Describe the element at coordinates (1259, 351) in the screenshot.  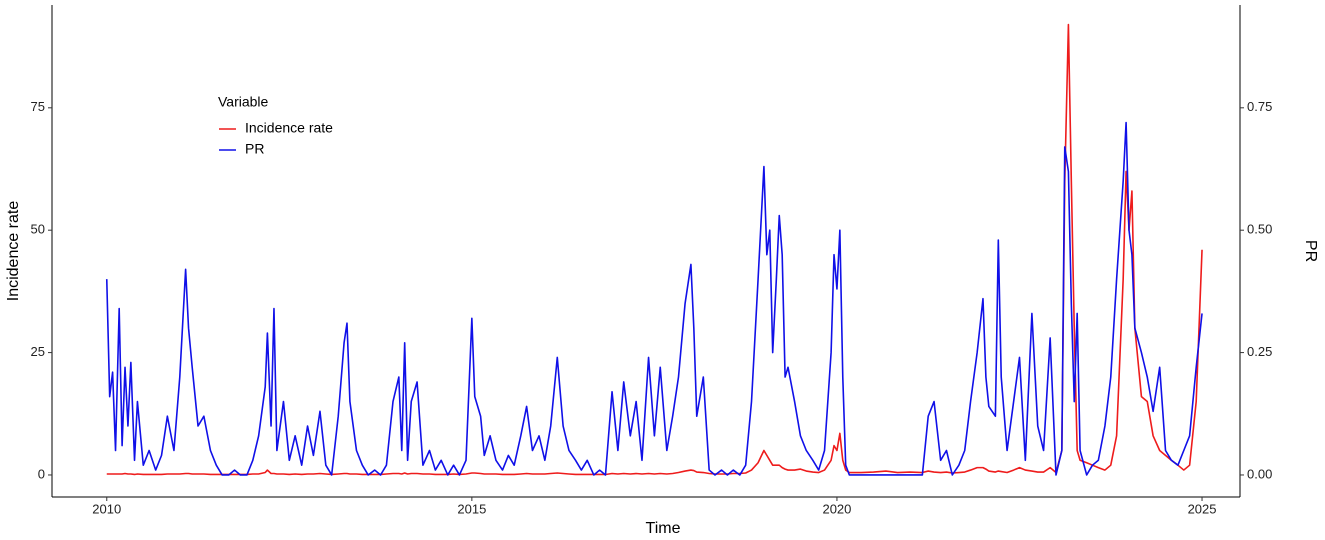
I see `y2-tick-label: 0.25` at that location.